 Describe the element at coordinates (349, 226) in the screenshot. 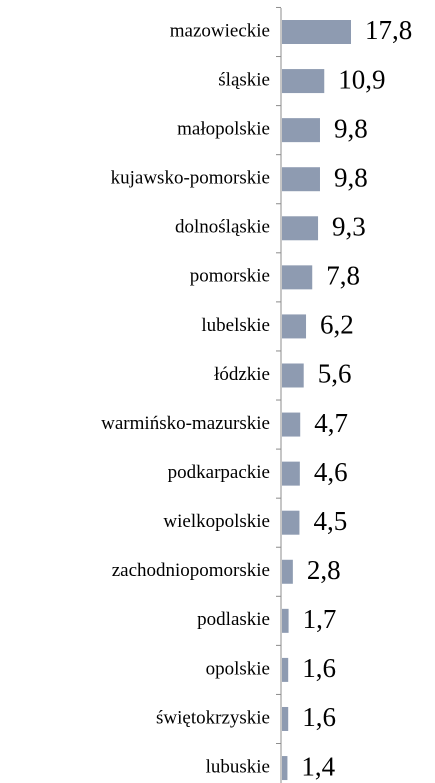

I see `value-label: 9,3` at that location.